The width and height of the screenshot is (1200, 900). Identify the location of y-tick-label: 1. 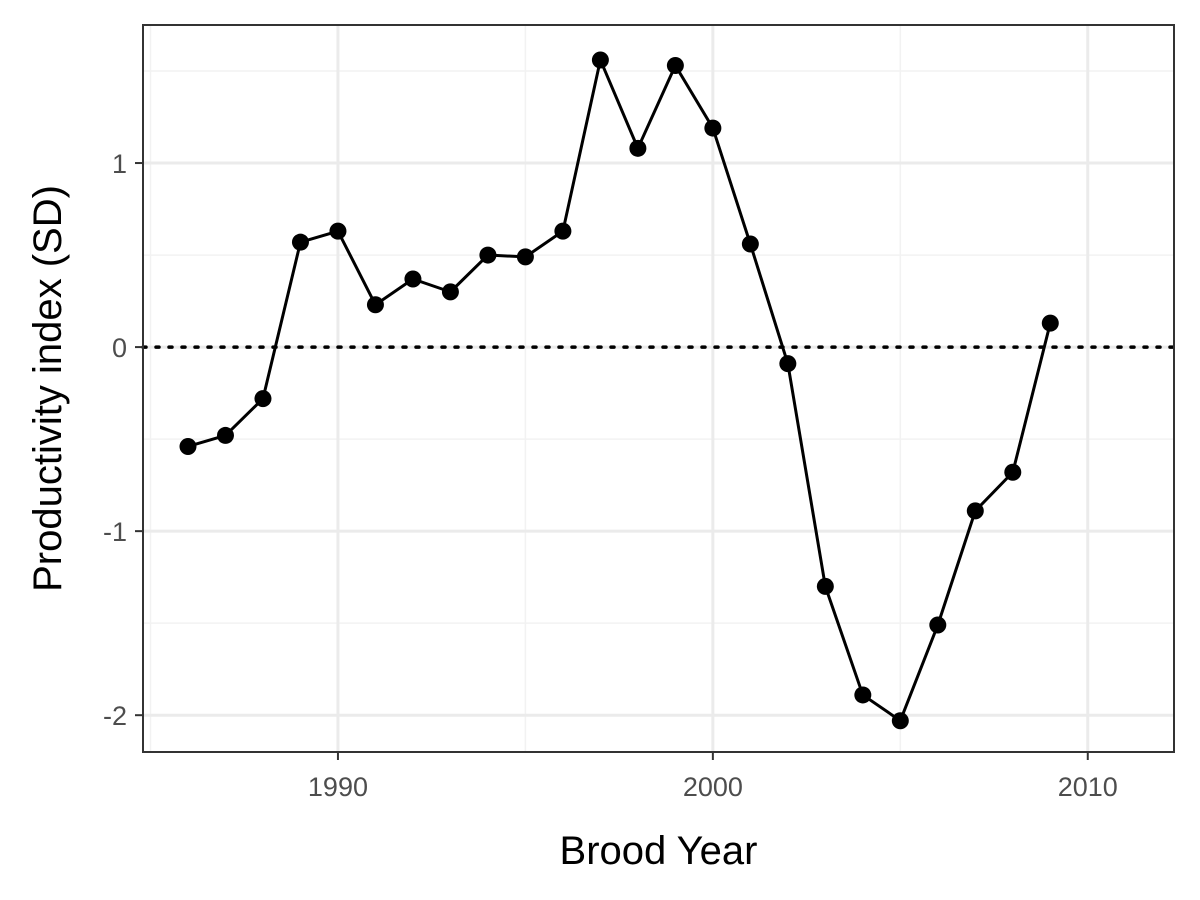
(119, 164).